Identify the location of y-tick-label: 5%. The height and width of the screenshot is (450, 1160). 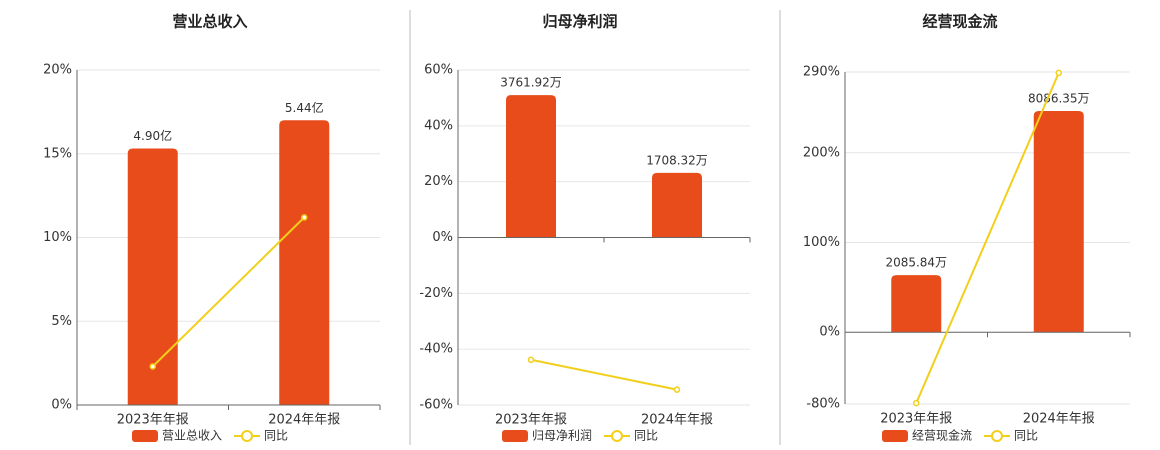
(61, 321).